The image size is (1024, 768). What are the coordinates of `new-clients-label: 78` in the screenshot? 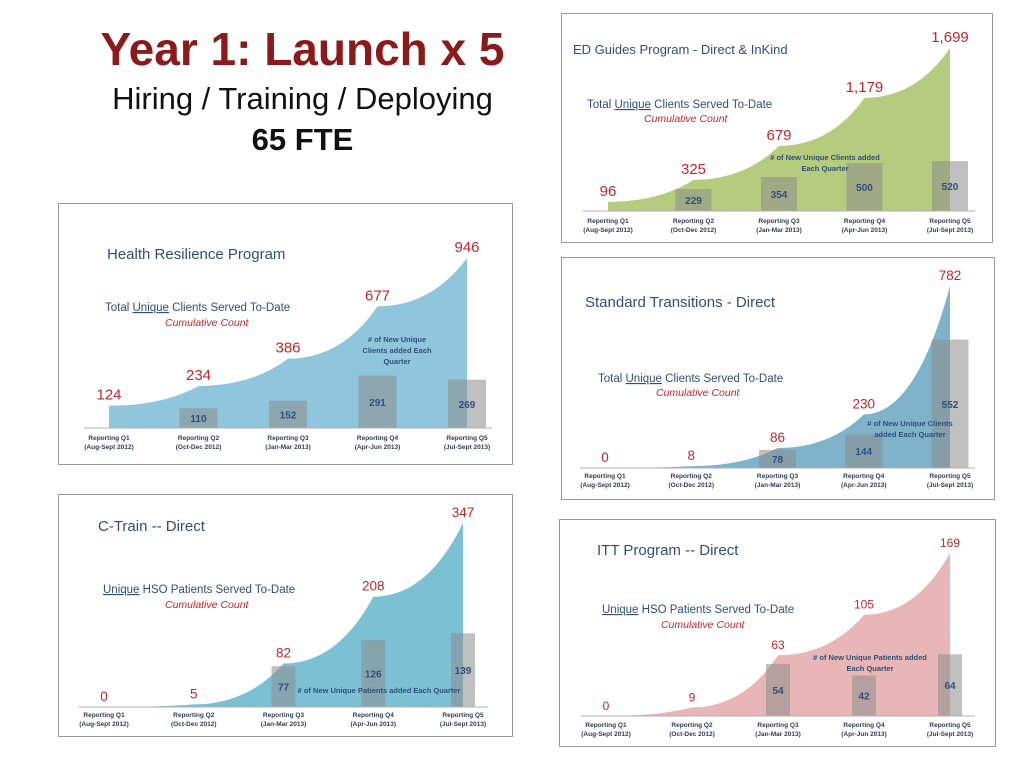 It's located at (778, 460).